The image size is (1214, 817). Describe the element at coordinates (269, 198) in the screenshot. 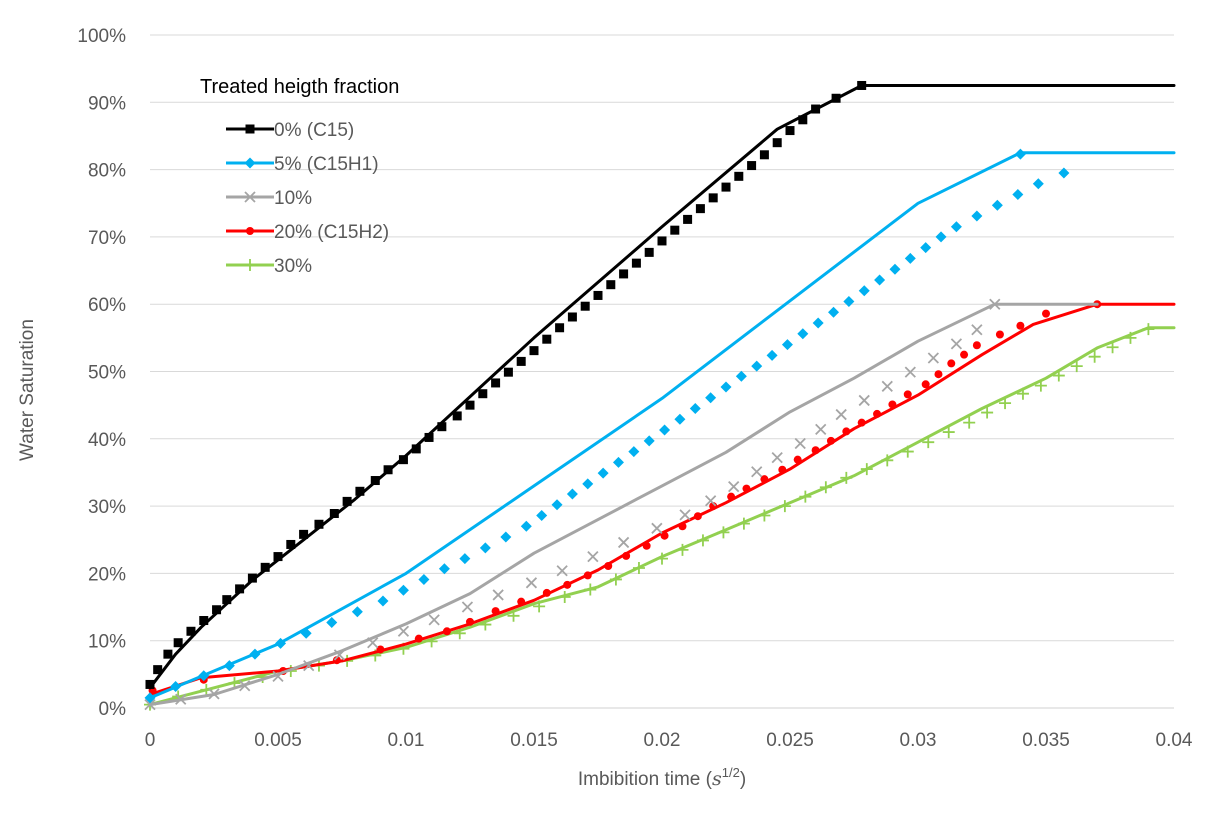

I see `legend-item: 10%` at that location.